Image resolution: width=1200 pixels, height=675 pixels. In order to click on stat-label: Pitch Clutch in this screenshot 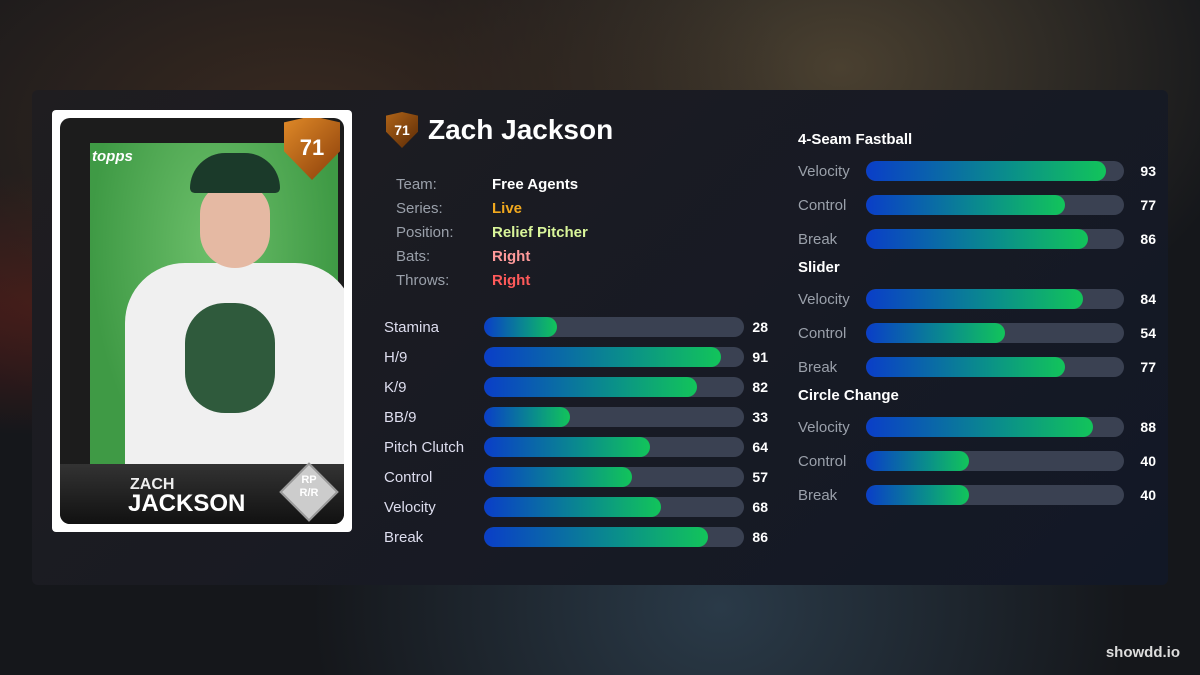, I will do `click(424, 447)`.